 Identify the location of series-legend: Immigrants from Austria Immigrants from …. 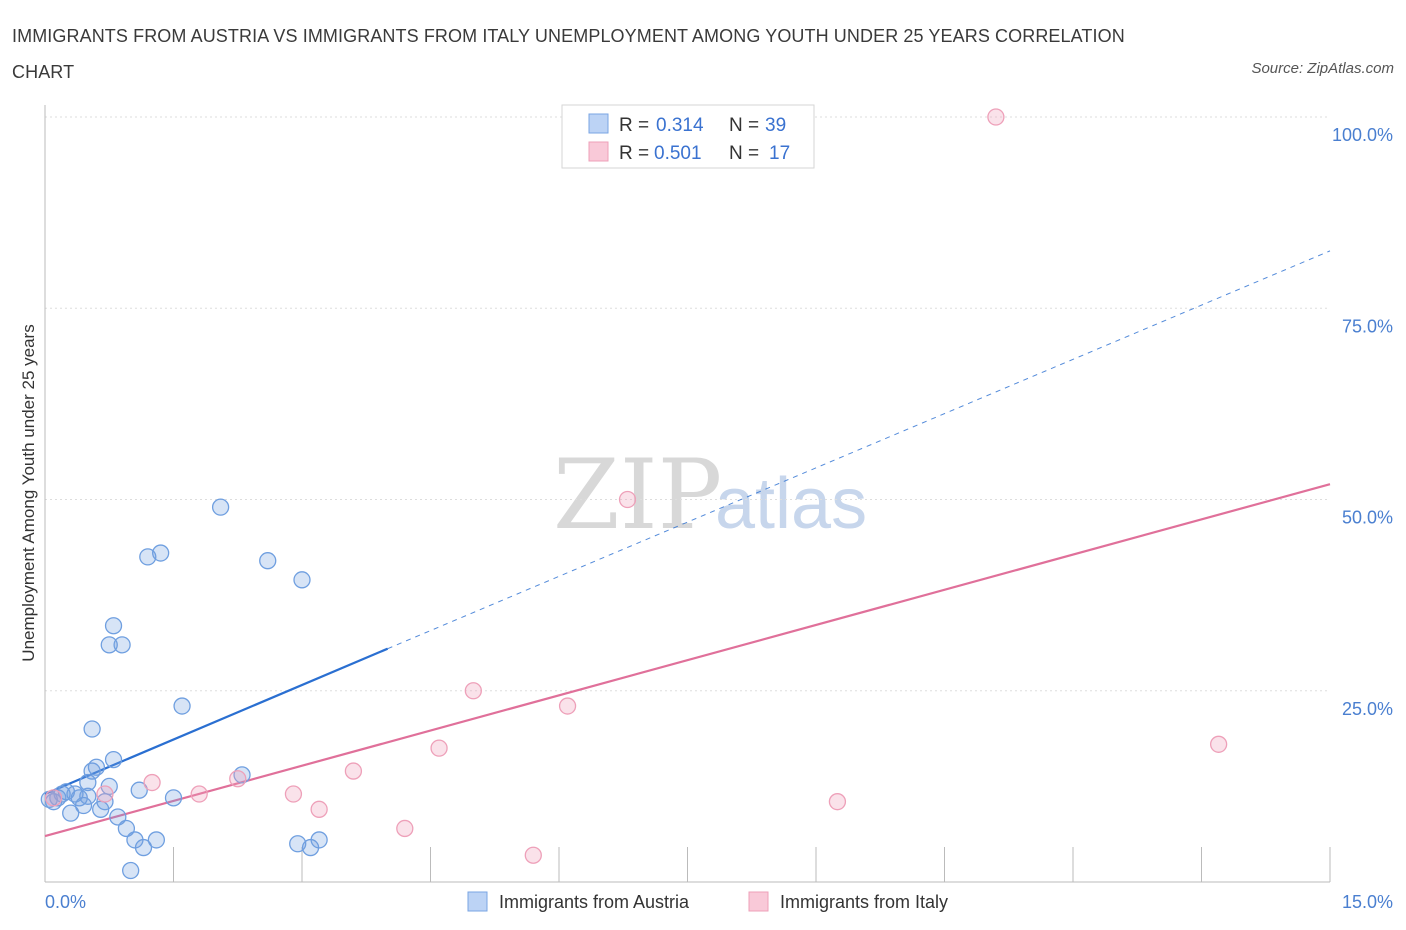
(707, 901).